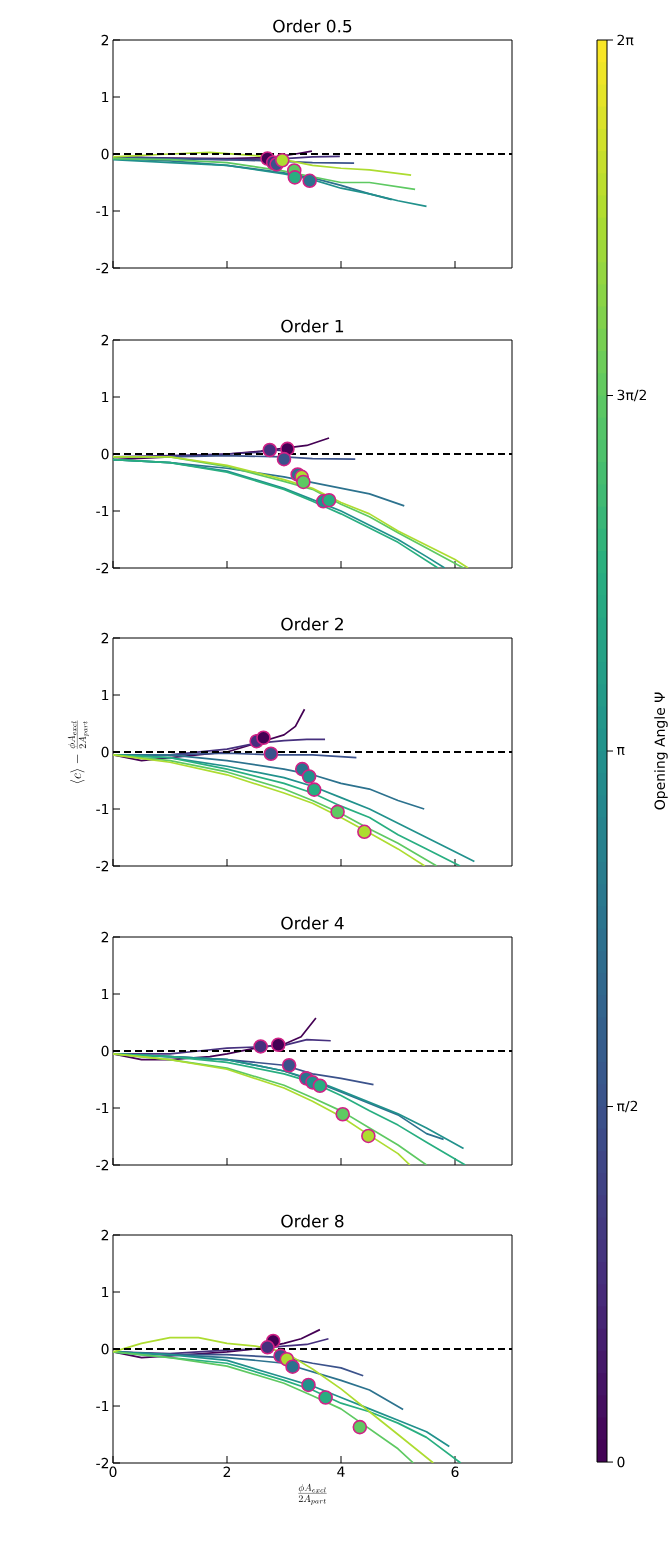  What do you see at coordinates (625, 40) in the screenshot?
I see `color-bar-label: 2π` at bounding box center [625, 40].